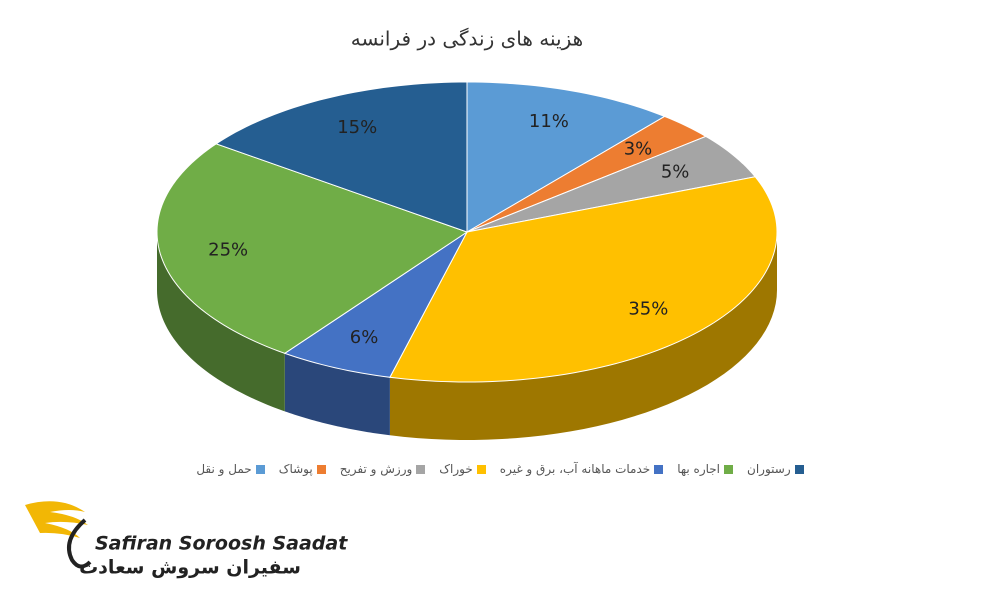  I want to click on data-label: 5%, so click(675, 171).